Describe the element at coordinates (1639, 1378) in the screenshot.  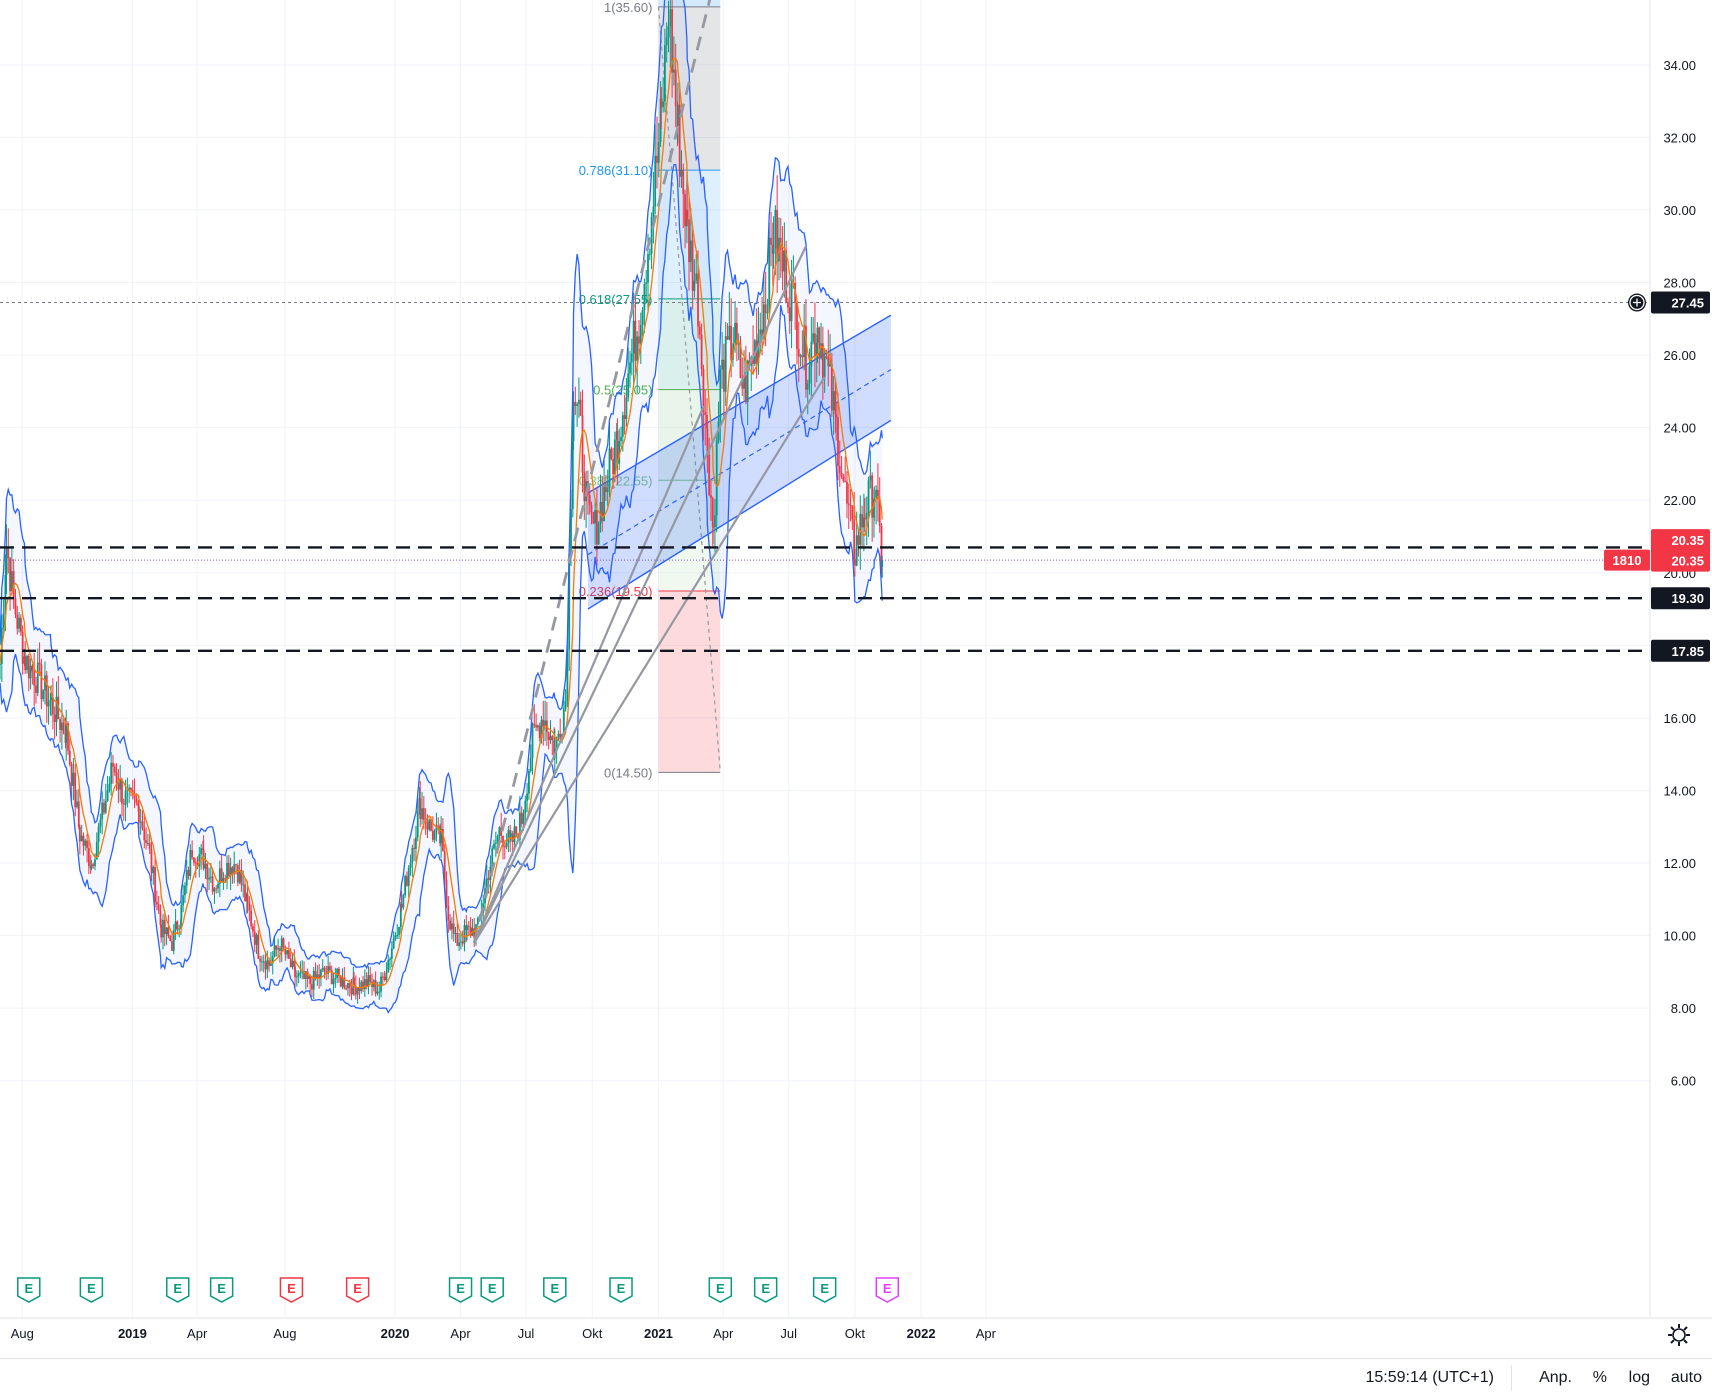
I see `log-toggle: log` at that location.